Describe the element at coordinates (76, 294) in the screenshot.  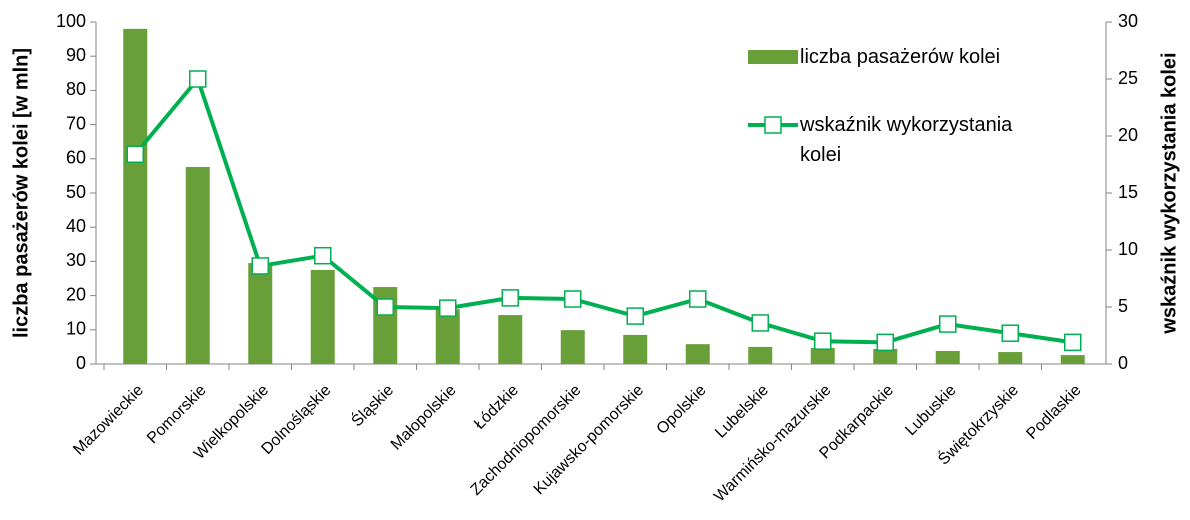
I see `y-tick-label: 20` at that location.